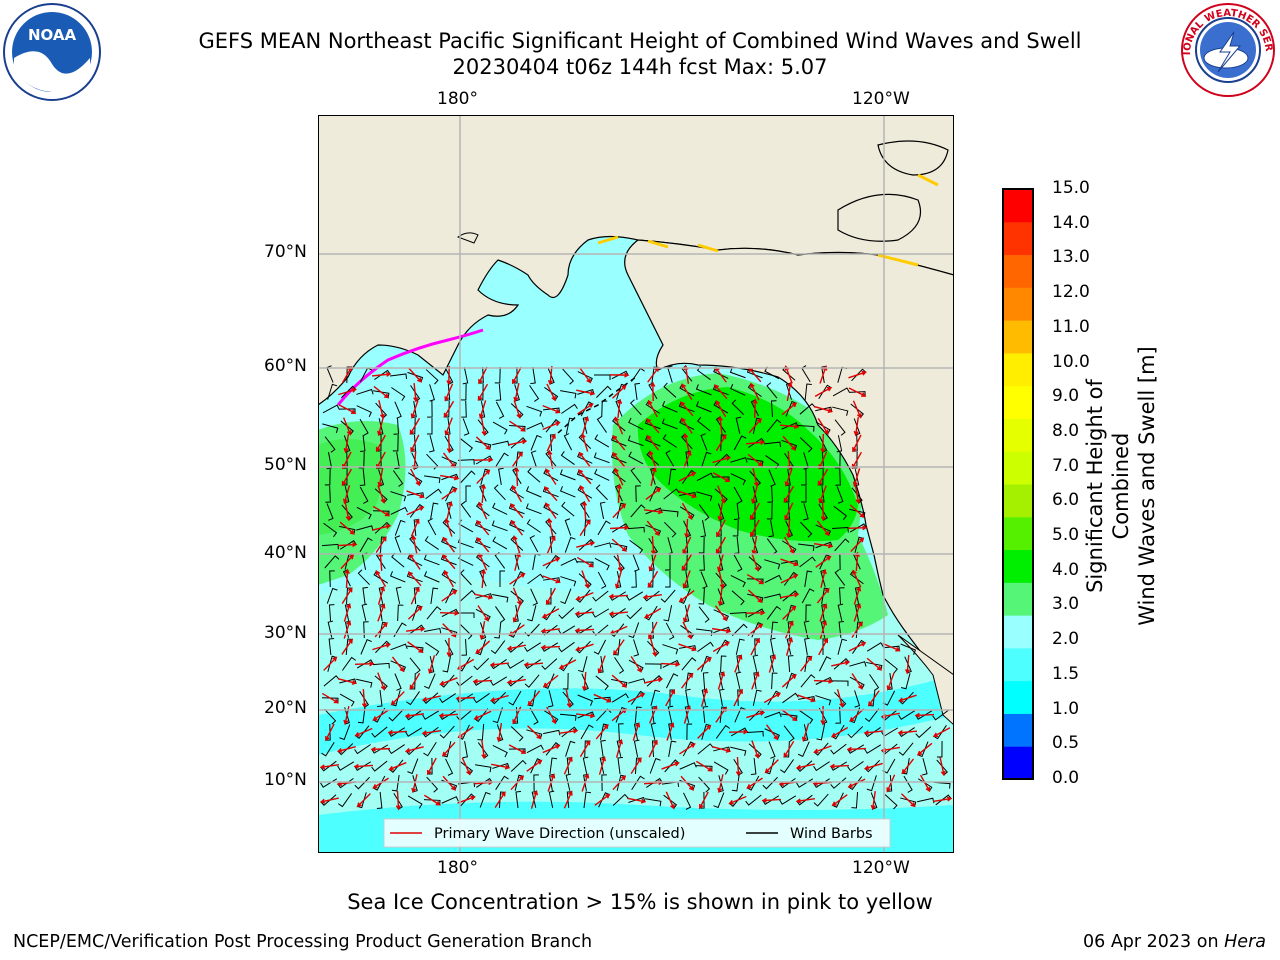 The image size is (1280, 960). What do you see at coordinates (285, 553) in the screenshot?
I see `lat-label-40n: 40°N` at bounding box center [285, 553].